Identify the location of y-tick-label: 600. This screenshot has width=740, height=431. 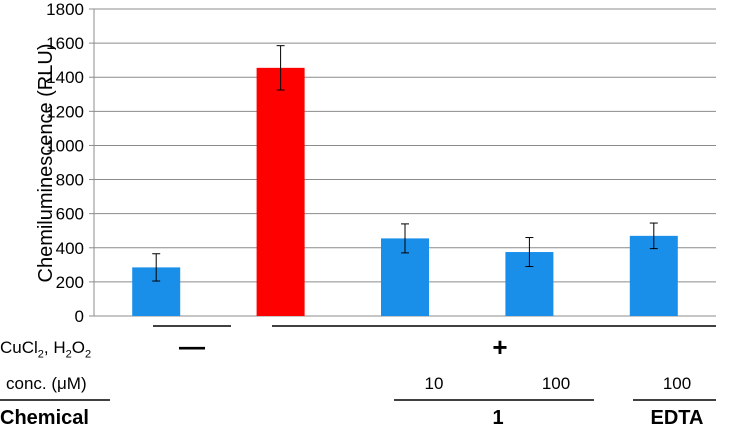
(70, 214).